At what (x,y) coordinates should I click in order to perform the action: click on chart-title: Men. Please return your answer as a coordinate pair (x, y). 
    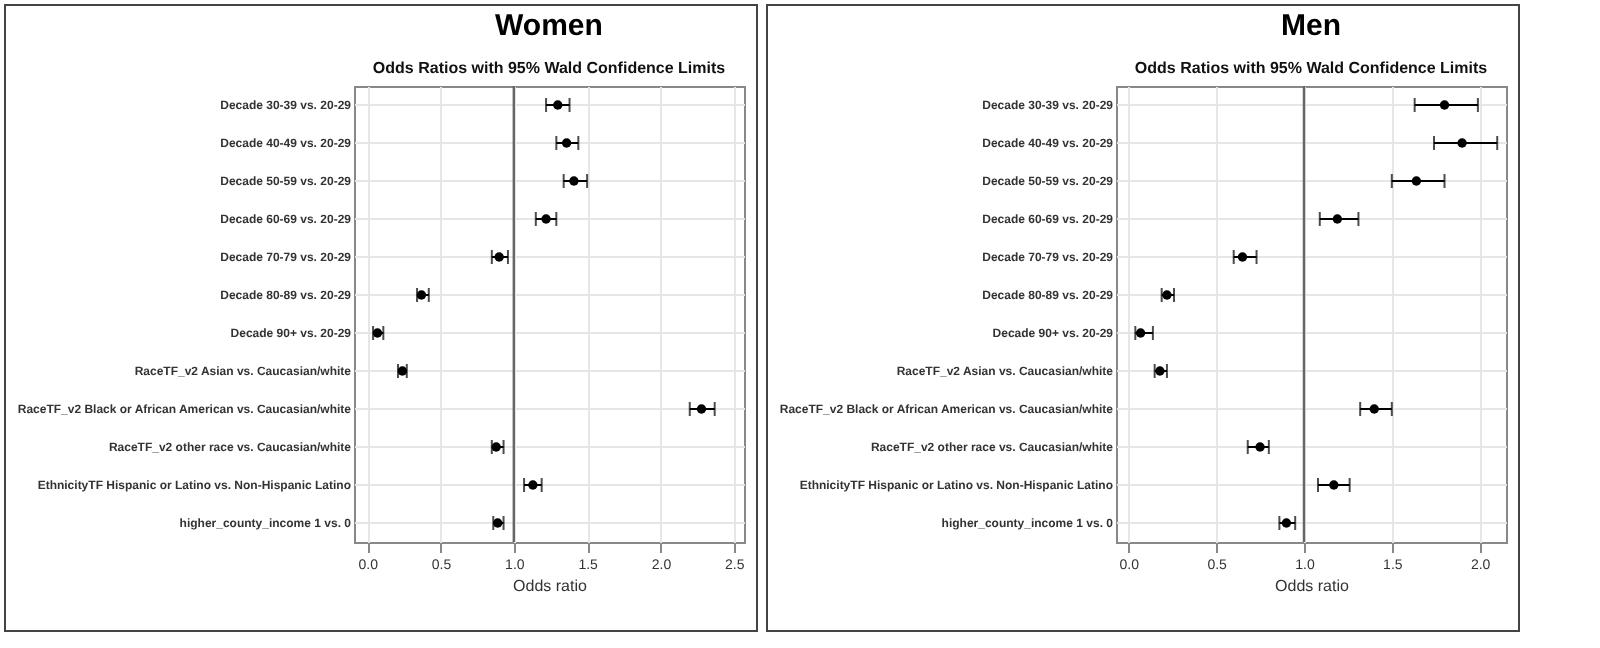
    Looking at the image, I should click on (1311, 25).